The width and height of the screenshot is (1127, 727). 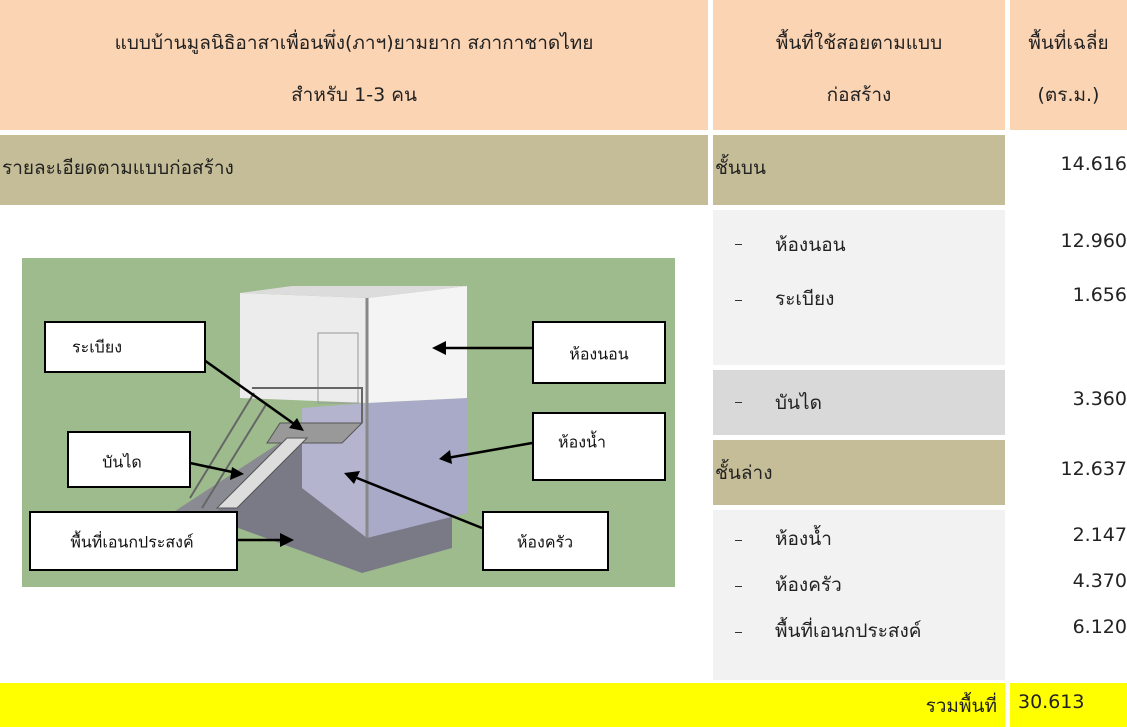 What do you see at coordinates (582, 441) in the screenshot?
I see `diagram-label: ห้องน้ำ` at bounding box center [582, 441].